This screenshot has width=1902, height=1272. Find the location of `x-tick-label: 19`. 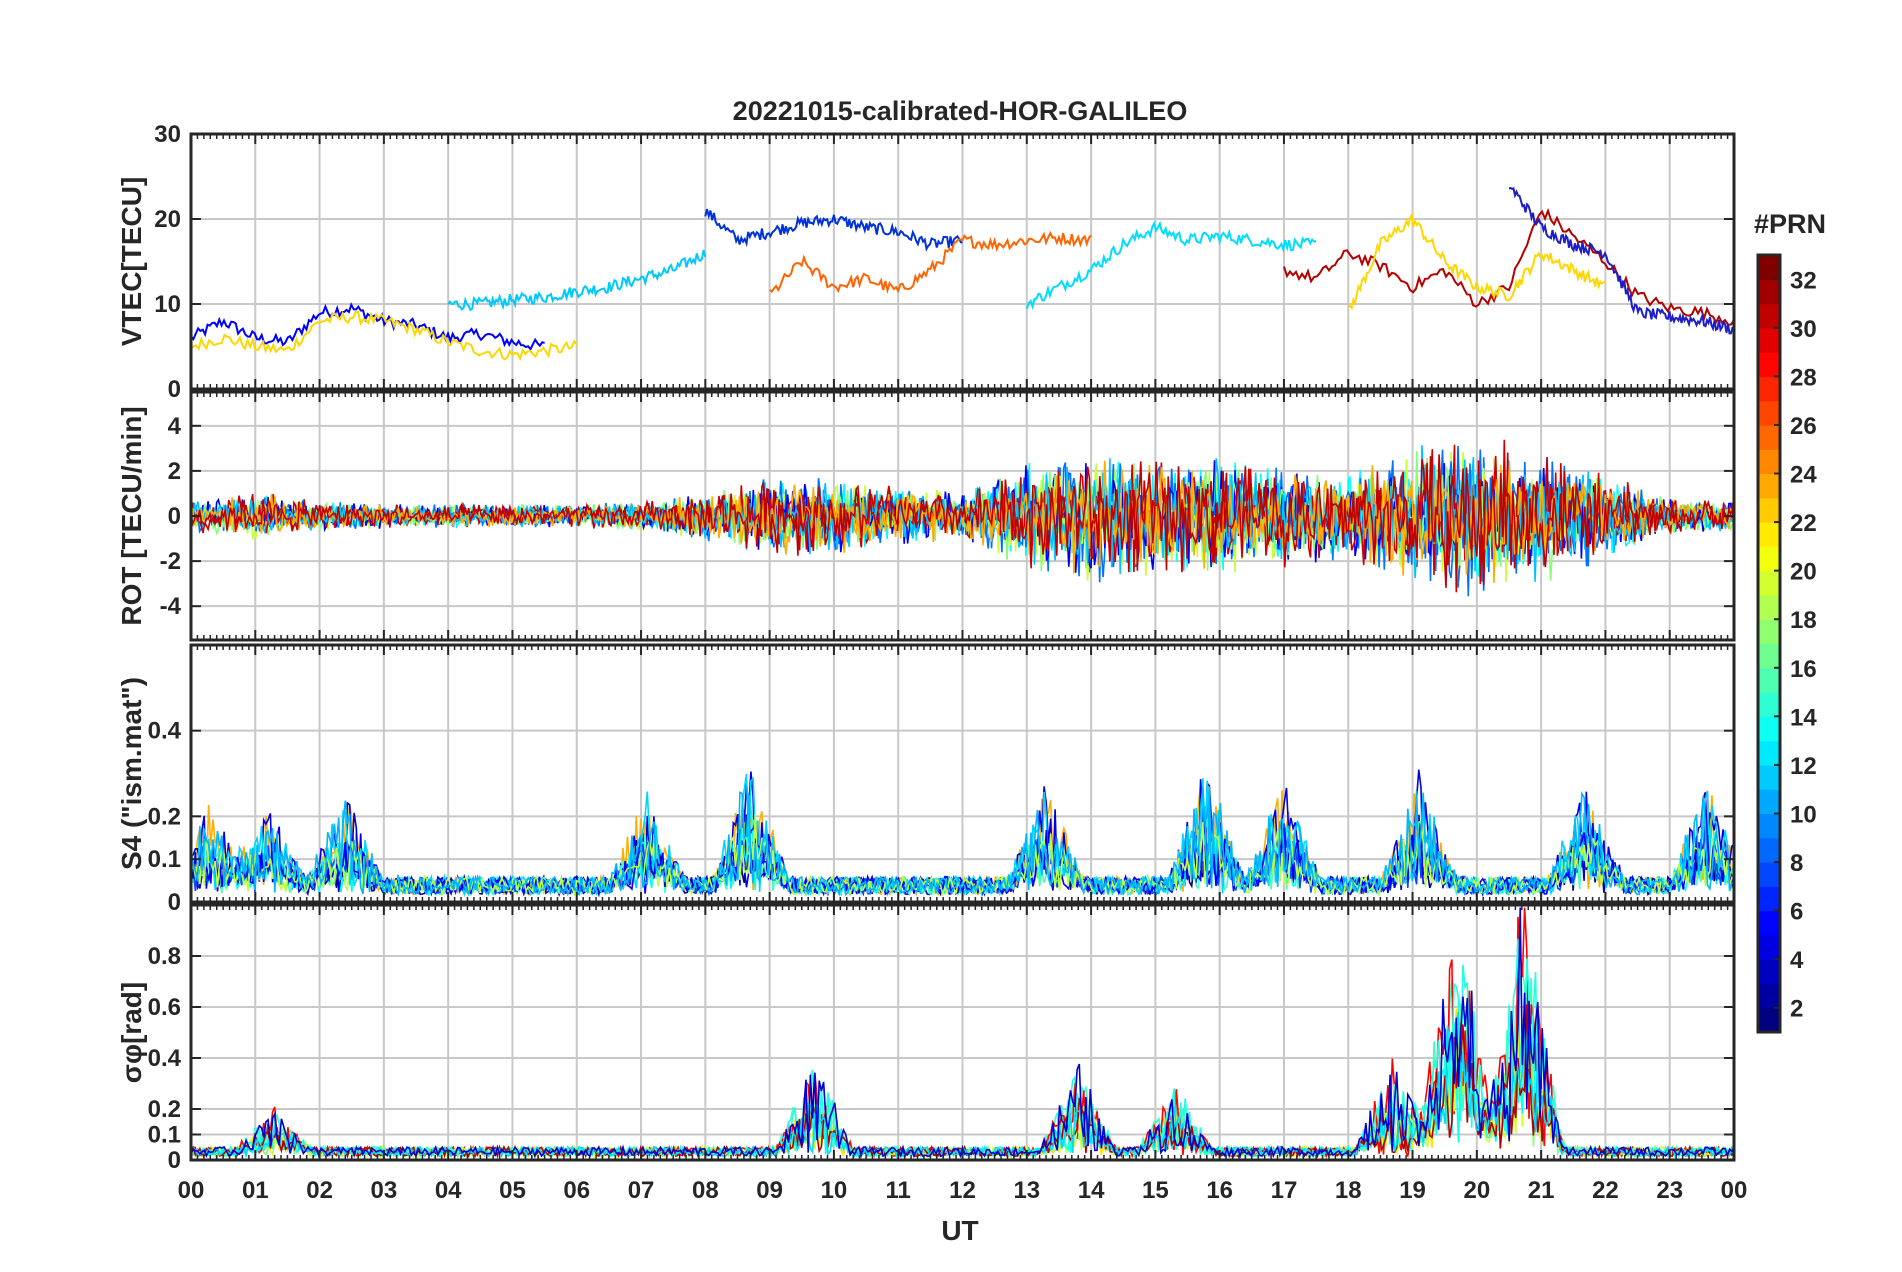

x-tick-label: 19 is located at coordinates (1412, 1190).